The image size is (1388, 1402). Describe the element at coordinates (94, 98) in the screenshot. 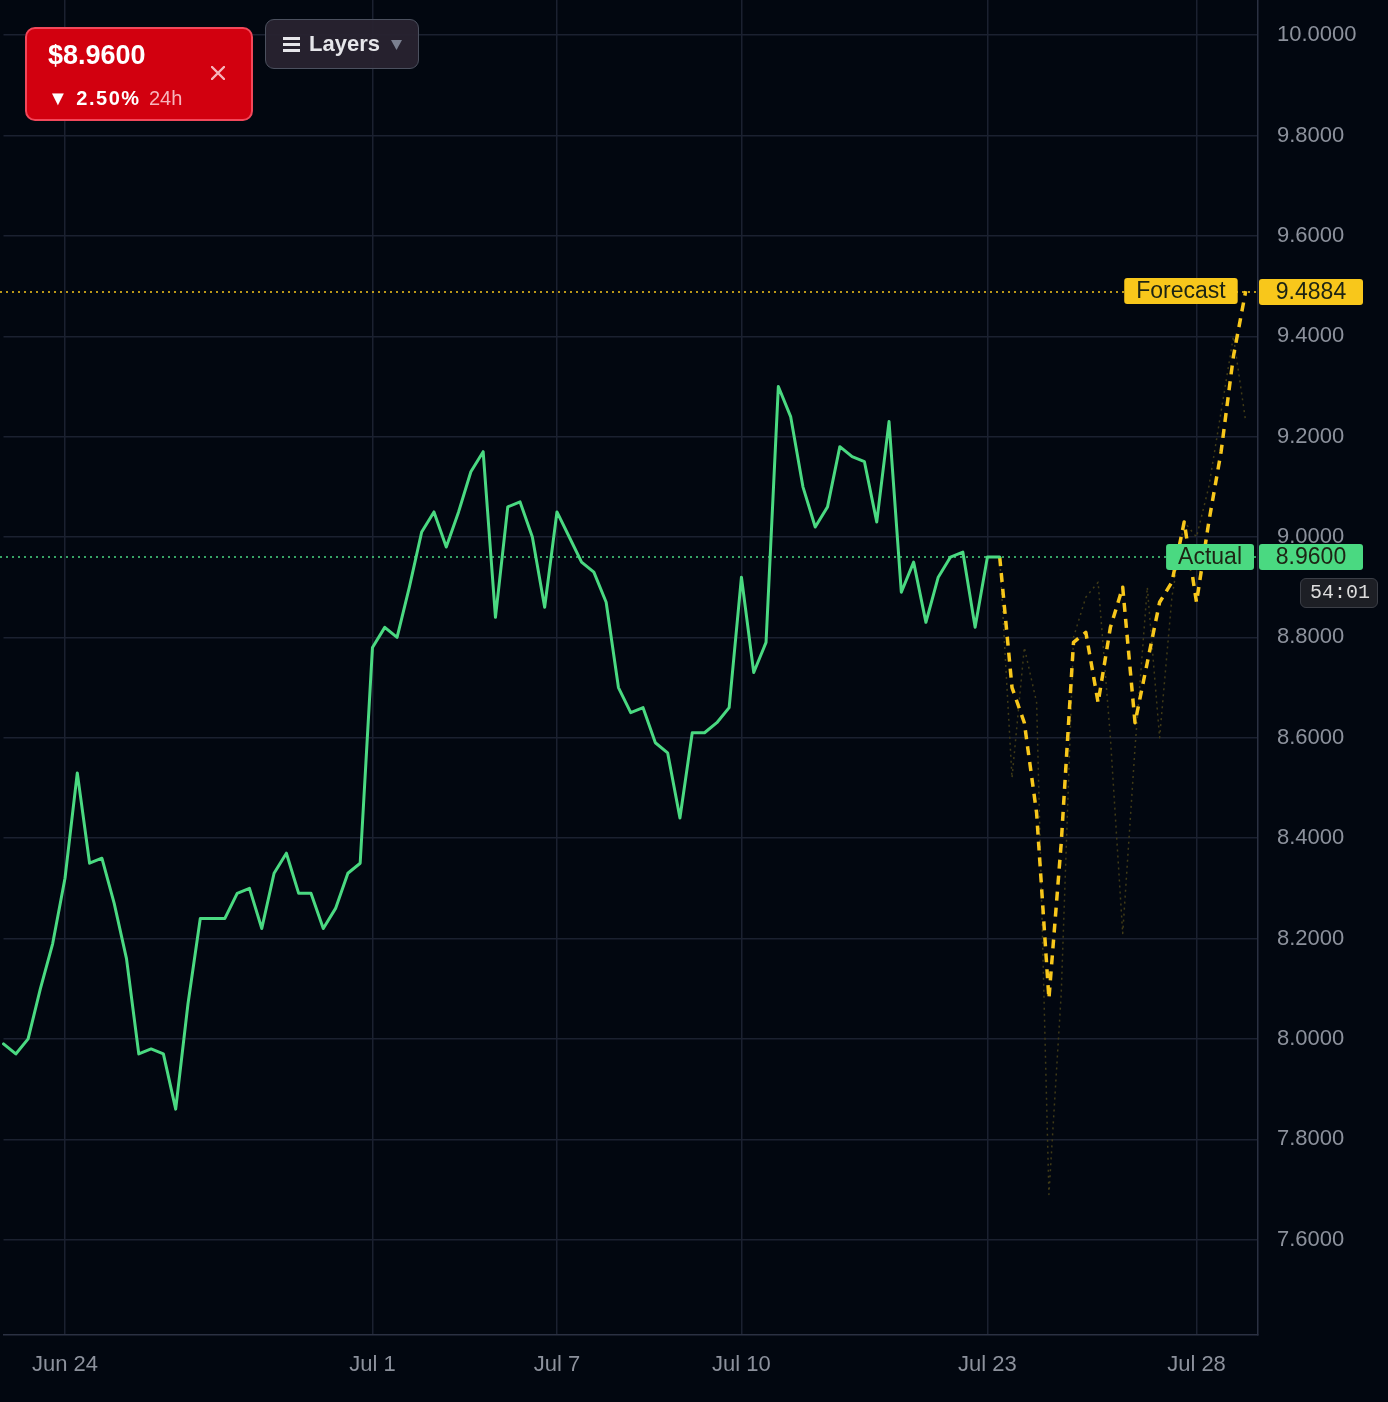

I see `annotation: ▼ 2.50%` at that location.